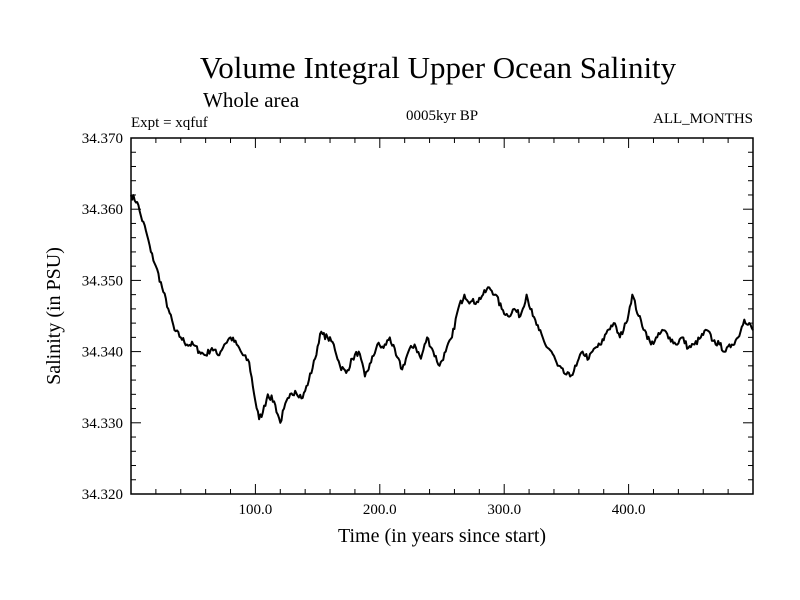 Image resolution: width=800 pixels, height=600 pixels. What do you see at coordinates (102, 495) in the screenshot?
I see `y-tick-label: 34.320` at bounding box center [102, 495].